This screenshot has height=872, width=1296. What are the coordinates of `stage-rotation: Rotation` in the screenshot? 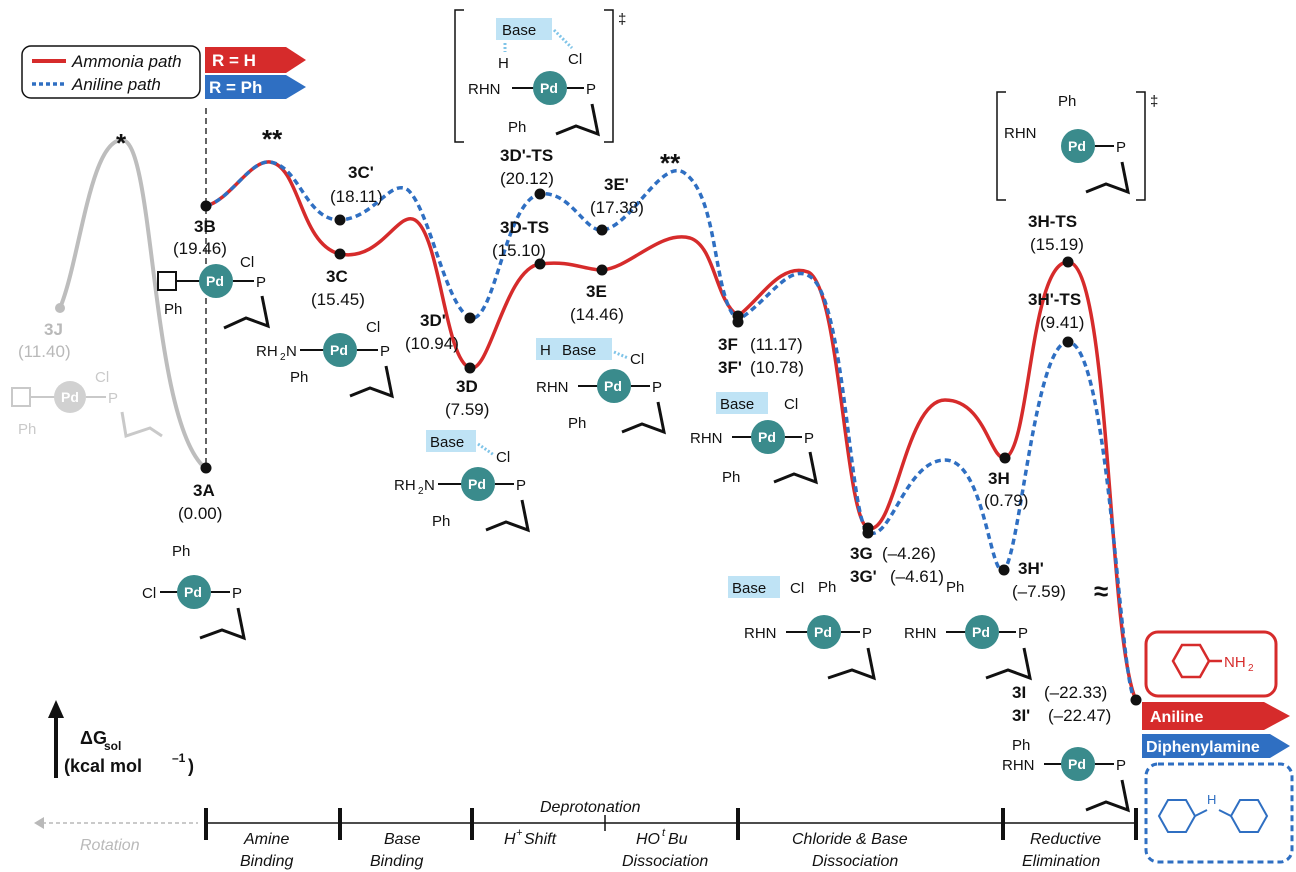 It's located at (110, 845).